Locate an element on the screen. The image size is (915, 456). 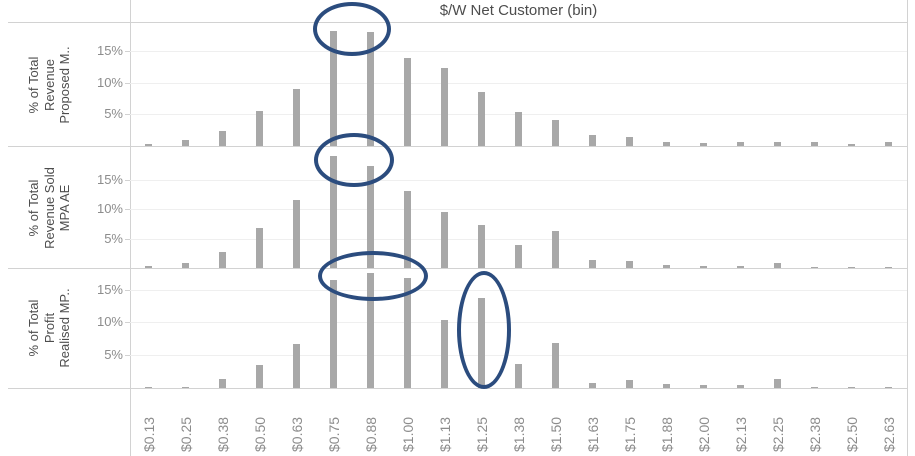
bar-mpaae-2.00 is located at coordinates (703, 267).